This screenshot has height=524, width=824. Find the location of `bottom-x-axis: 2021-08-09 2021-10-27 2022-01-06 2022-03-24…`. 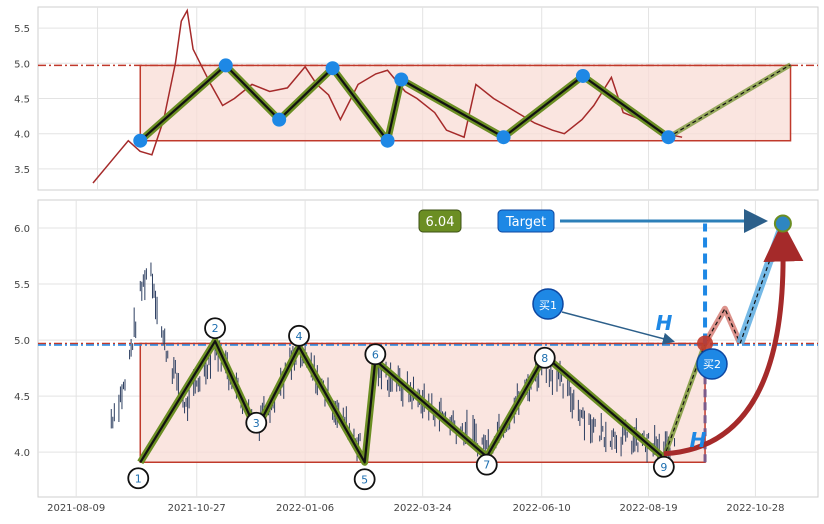

bottom-x-axis: 2021-08-09 2021-10-27 2022-01-06 2022-03-24… is located at coordinates (415, 508).